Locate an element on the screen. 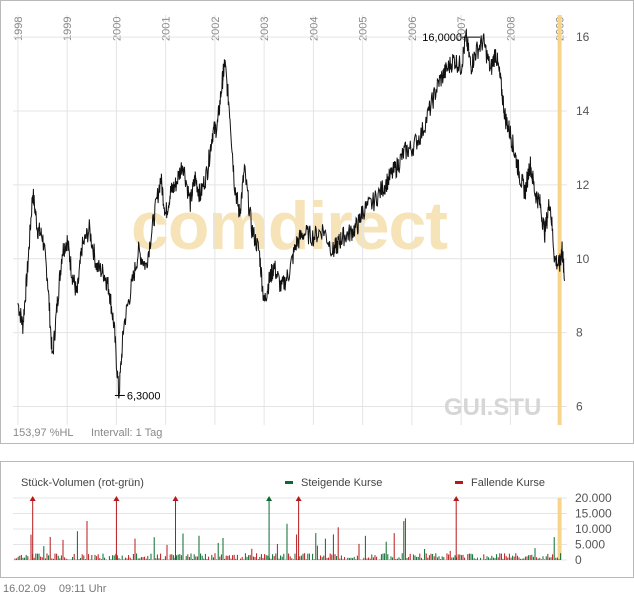 This screenshot has height=597, width=634. y-tick-label: 5.000 is located at coordinates (590, 545).